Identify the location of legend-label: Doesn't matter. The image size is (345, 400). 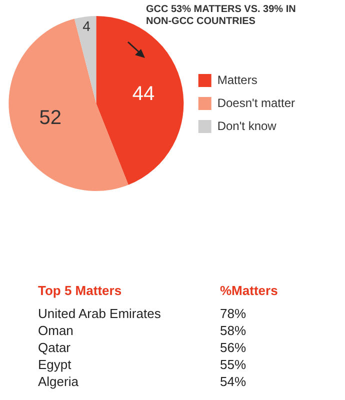
(256, 103).